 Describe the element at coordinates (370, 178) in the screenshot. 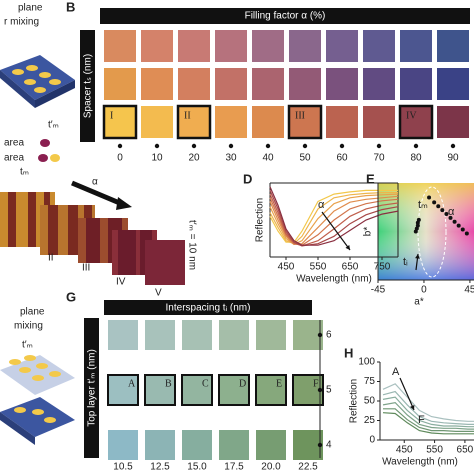

I see `panel-label: E` at that location.